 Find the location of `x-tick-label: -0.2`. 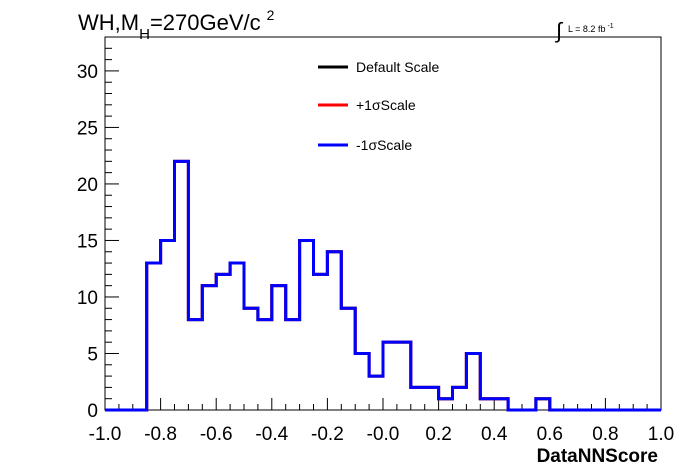

x-tick-label: -0.2 is located at coordinates (327, 434).